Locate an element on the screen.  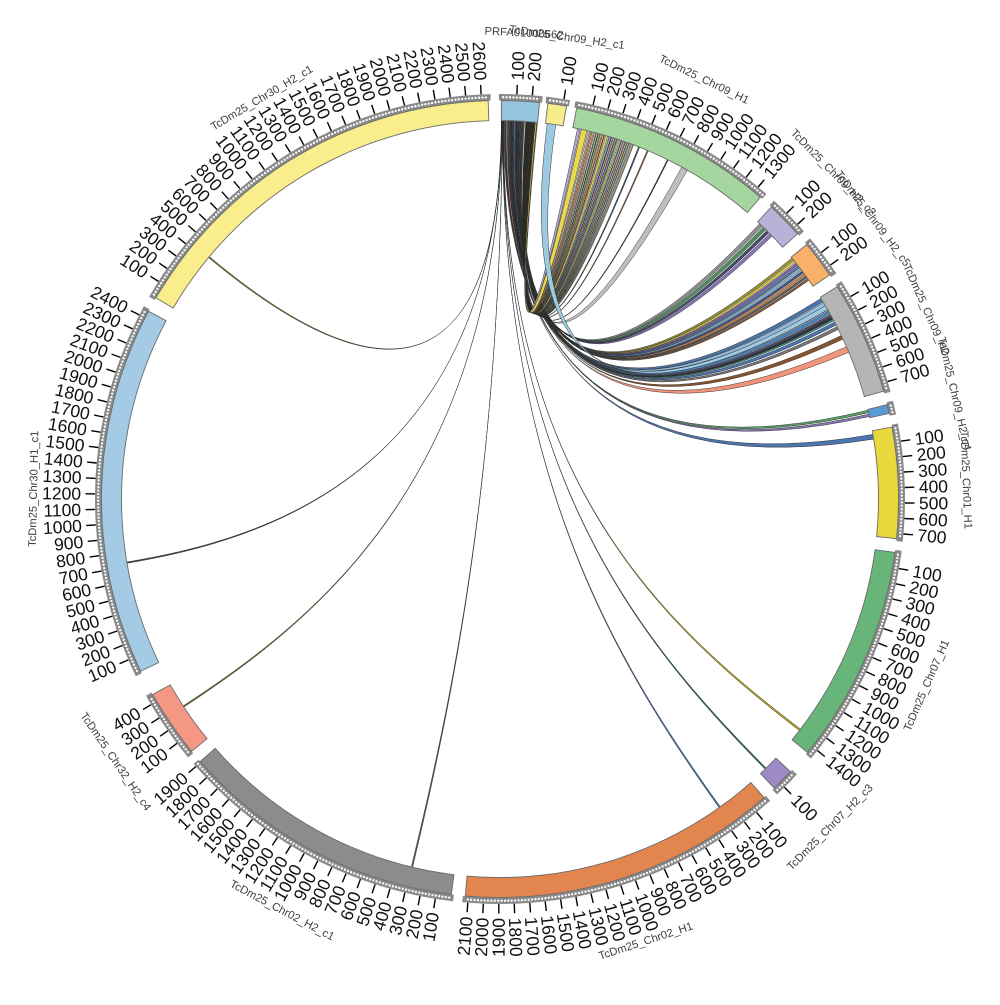
svg-text: 200 is located at coordinates (535, 66).